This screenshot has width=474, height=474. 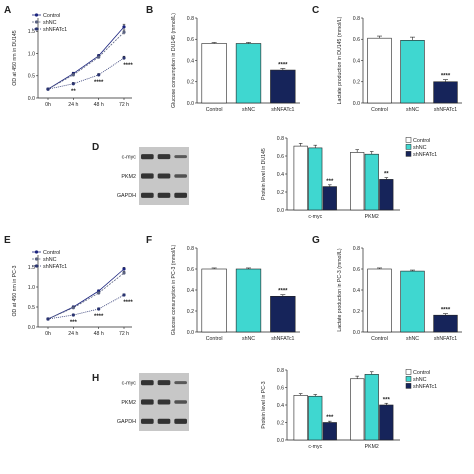 What do you see at coordinates (315, 10) in the screenshot?
I see `panel-label: C` at bounding box center [315, 10].